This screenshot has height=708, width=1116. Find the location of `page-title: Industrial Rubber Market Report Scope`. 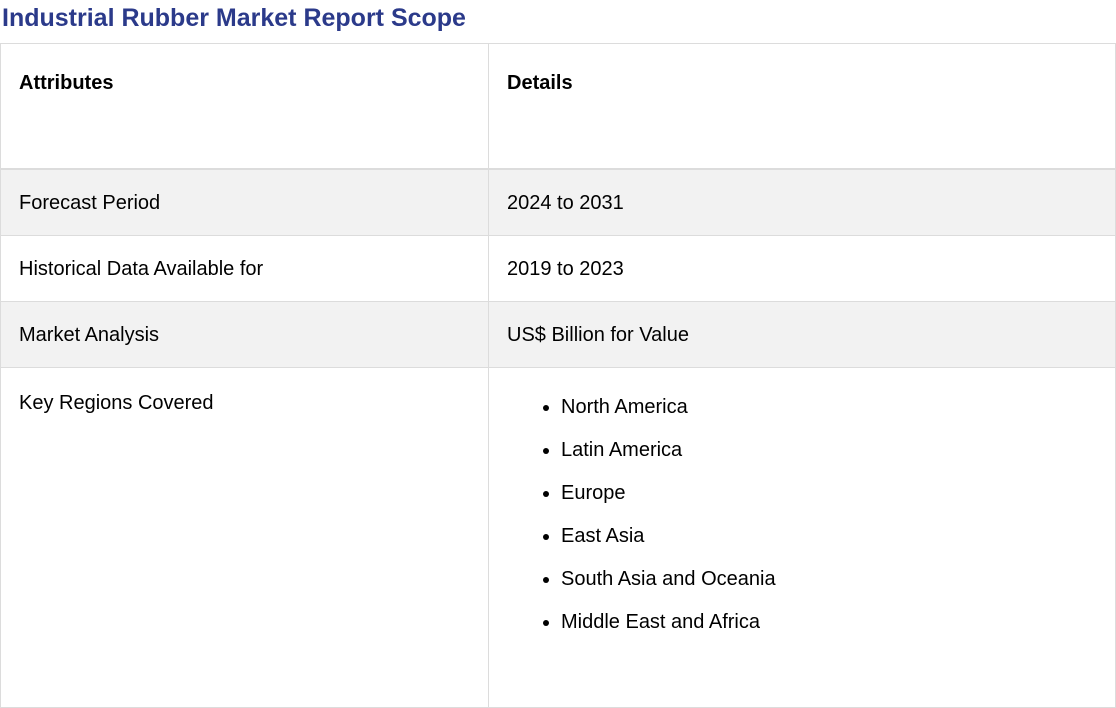

page-title: Industrial Rubber Market Report Scope is located at coordinates (234, 18).